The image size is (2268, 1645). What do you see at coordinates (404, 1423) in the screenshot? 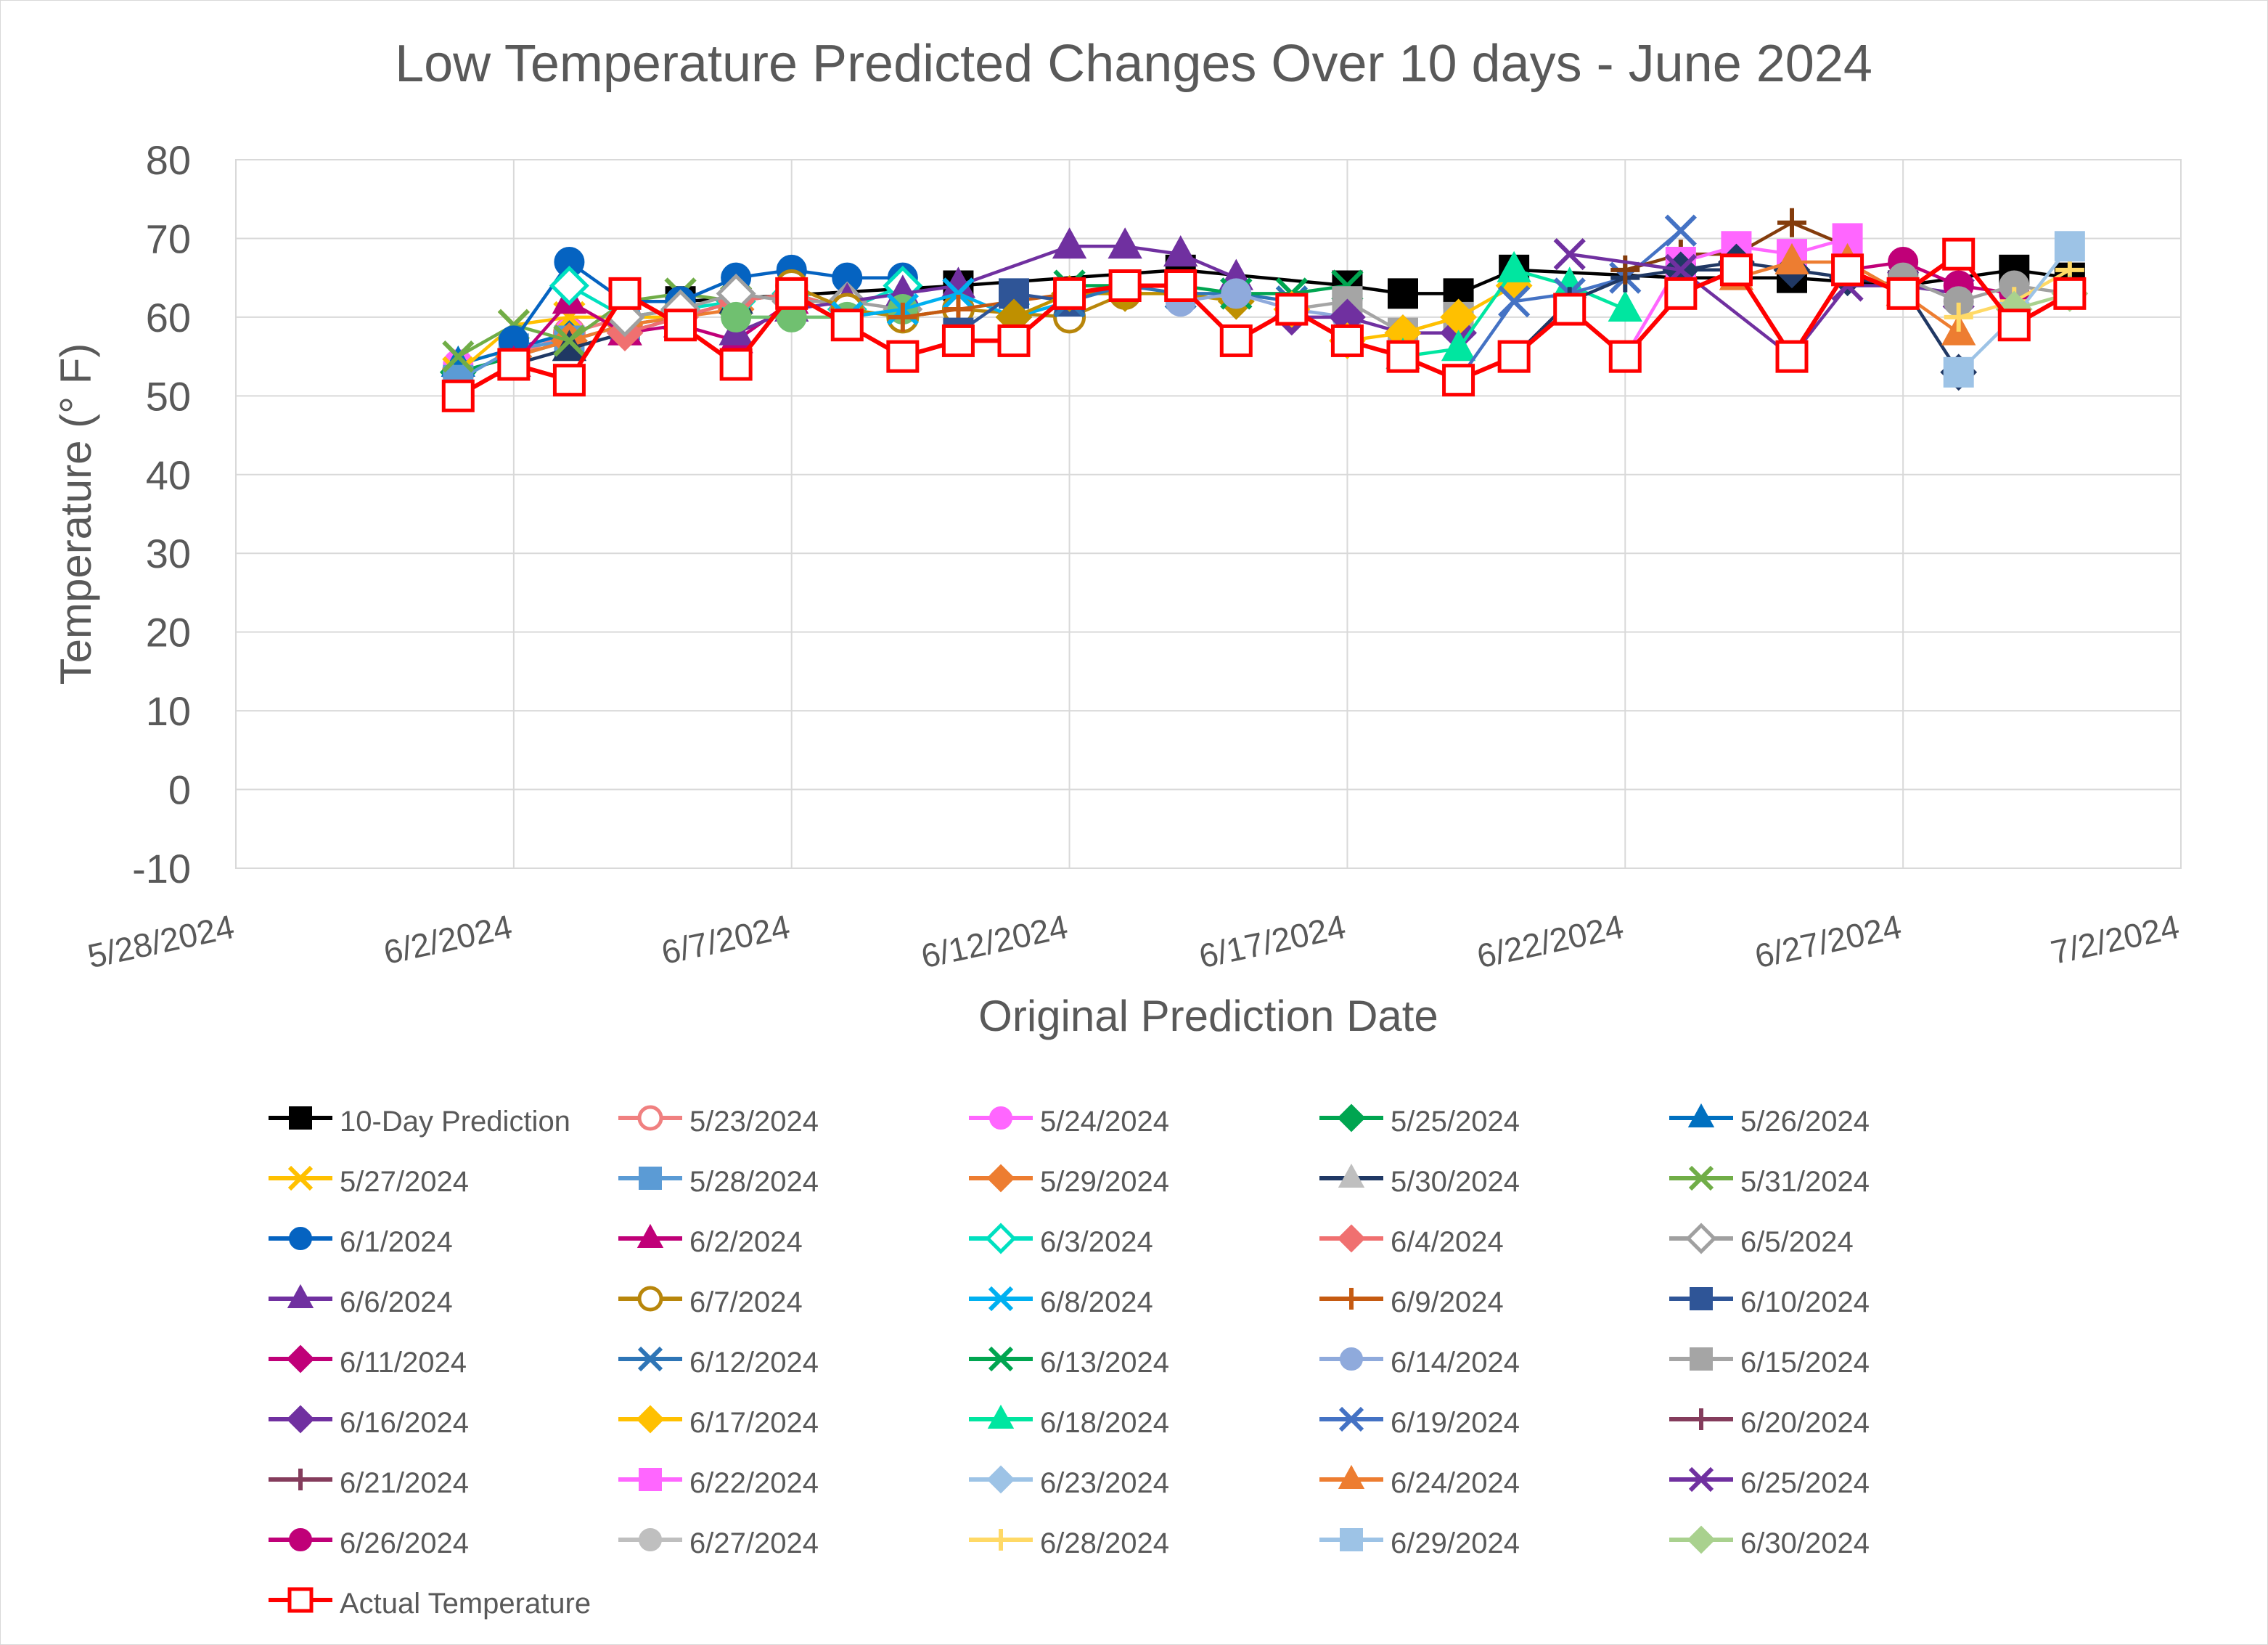
I see `legend-label: 6/16/2024` at bounding box center [404, 1423].